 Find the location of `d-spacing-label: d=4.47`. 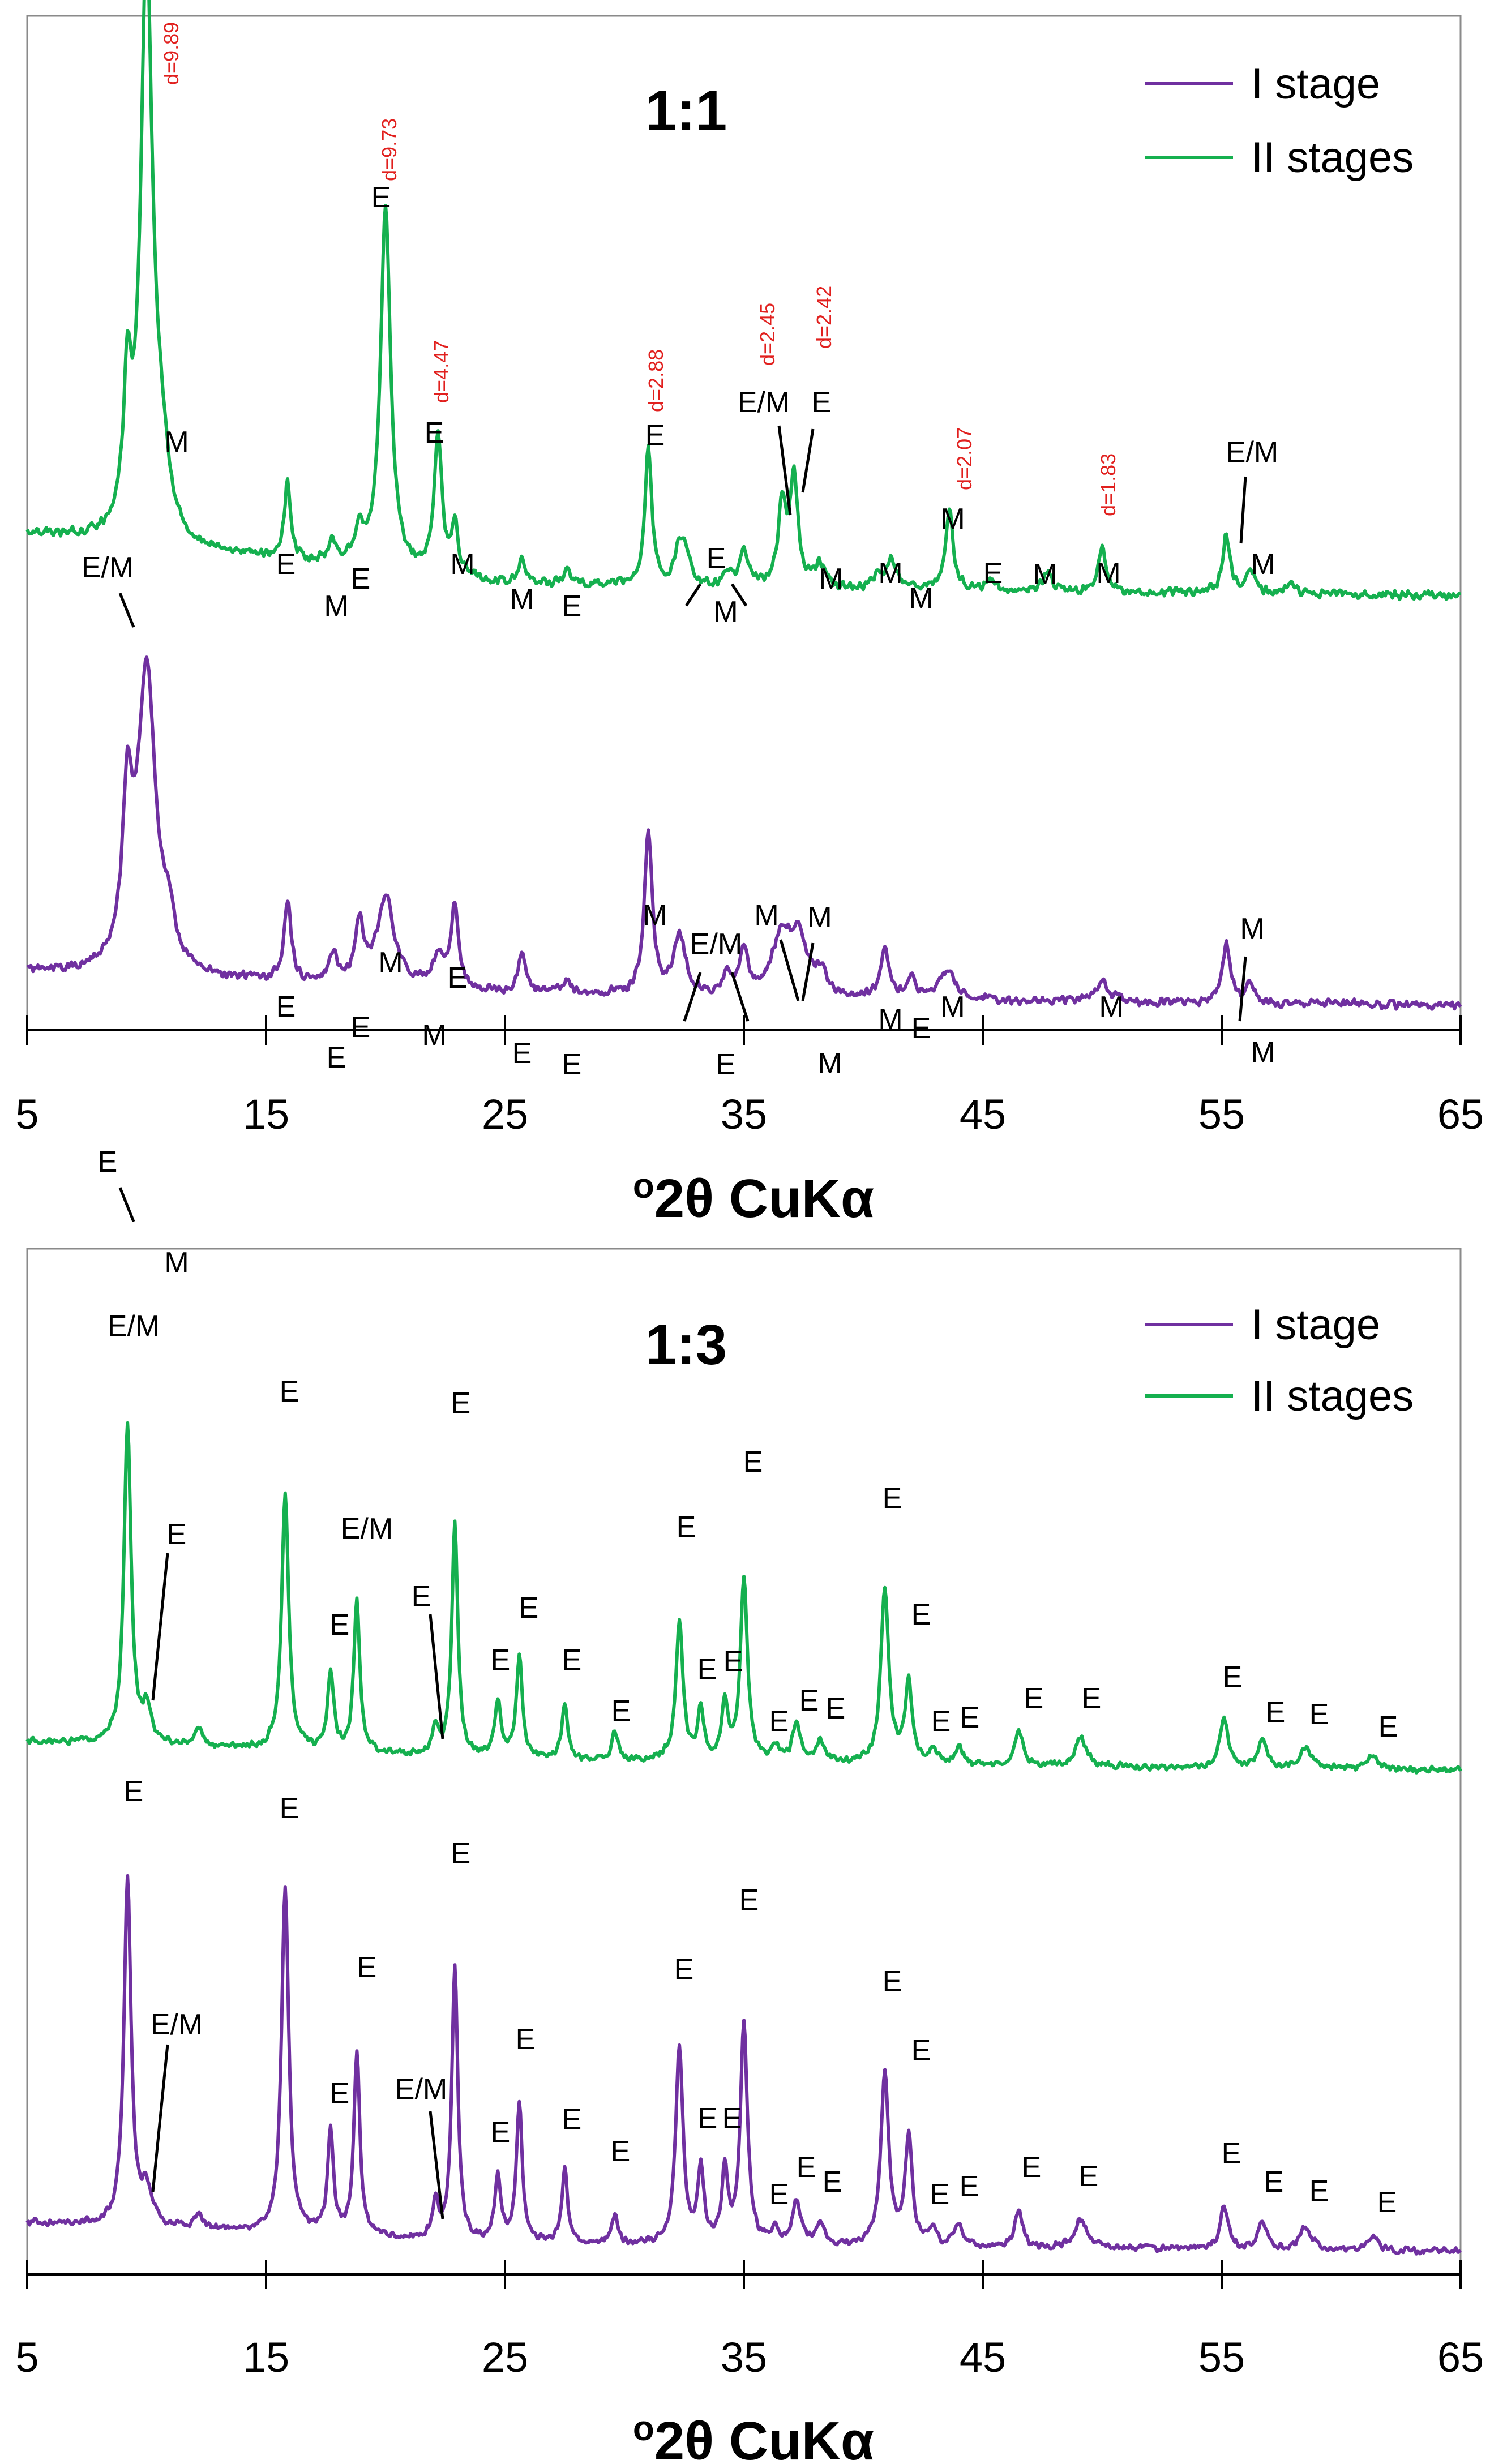

d-spacing-label: d=4.47 is located at coordinates (442, 371).